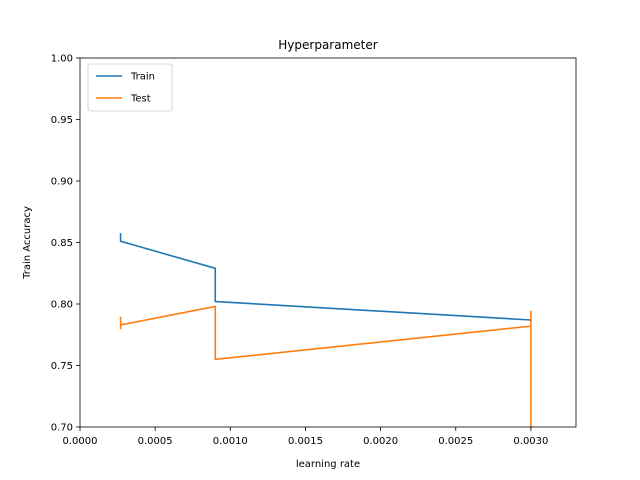 The image size is (640, 480). I want to click on legend-box, so click(130, 87).